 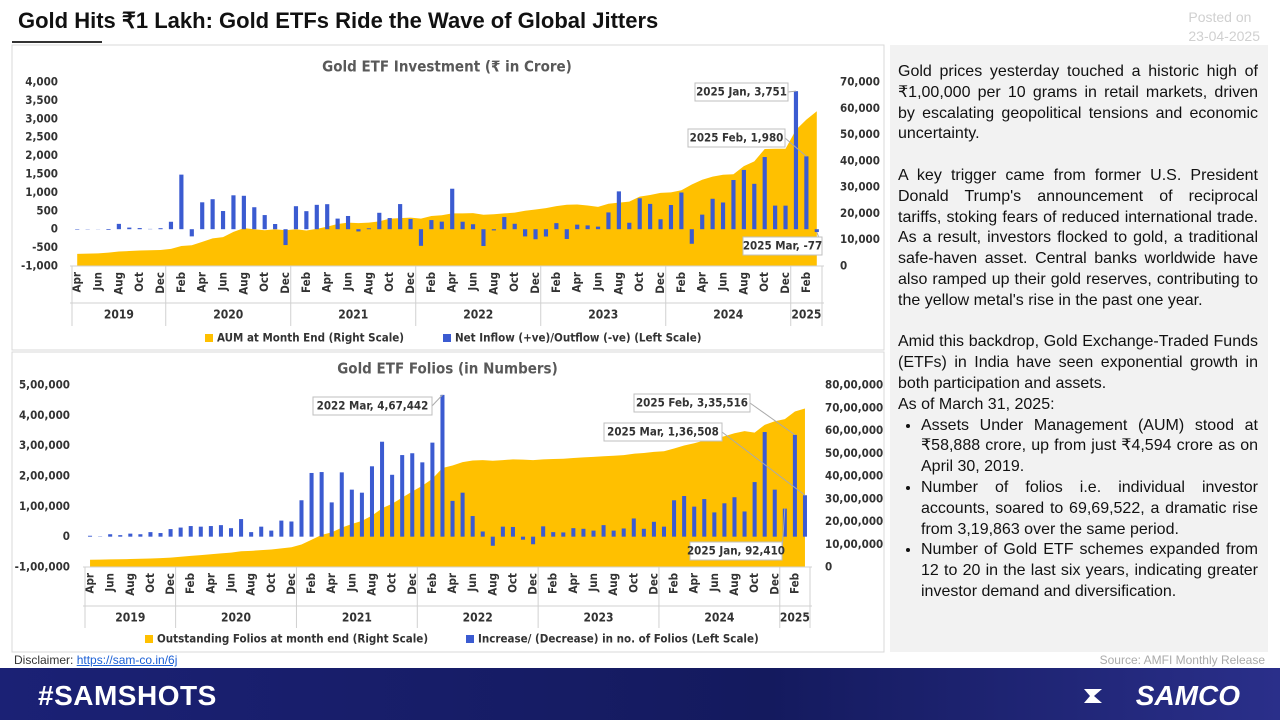 I want to click on x-group-label: 2021, so click(x=353, y=315).